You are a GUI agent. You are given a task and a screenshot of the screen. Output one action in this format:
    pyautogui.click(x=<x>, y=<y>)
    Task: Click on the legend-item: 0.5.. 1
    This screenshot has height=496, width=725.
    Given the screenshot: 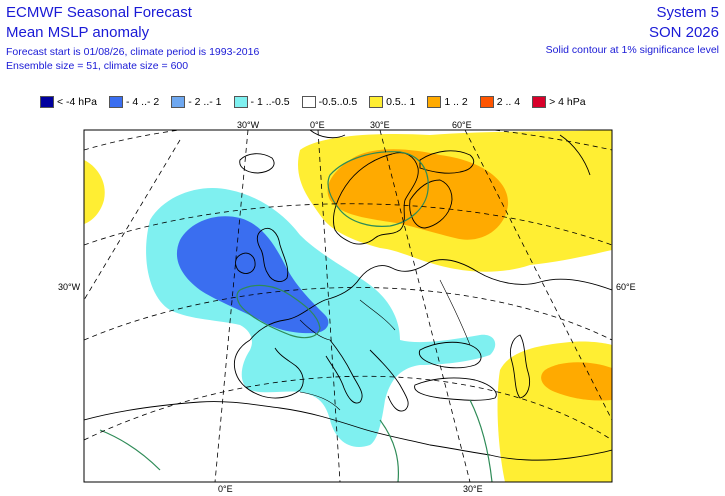 What is the action you would take?
    pyautogui.click(x=392, y=102)
    